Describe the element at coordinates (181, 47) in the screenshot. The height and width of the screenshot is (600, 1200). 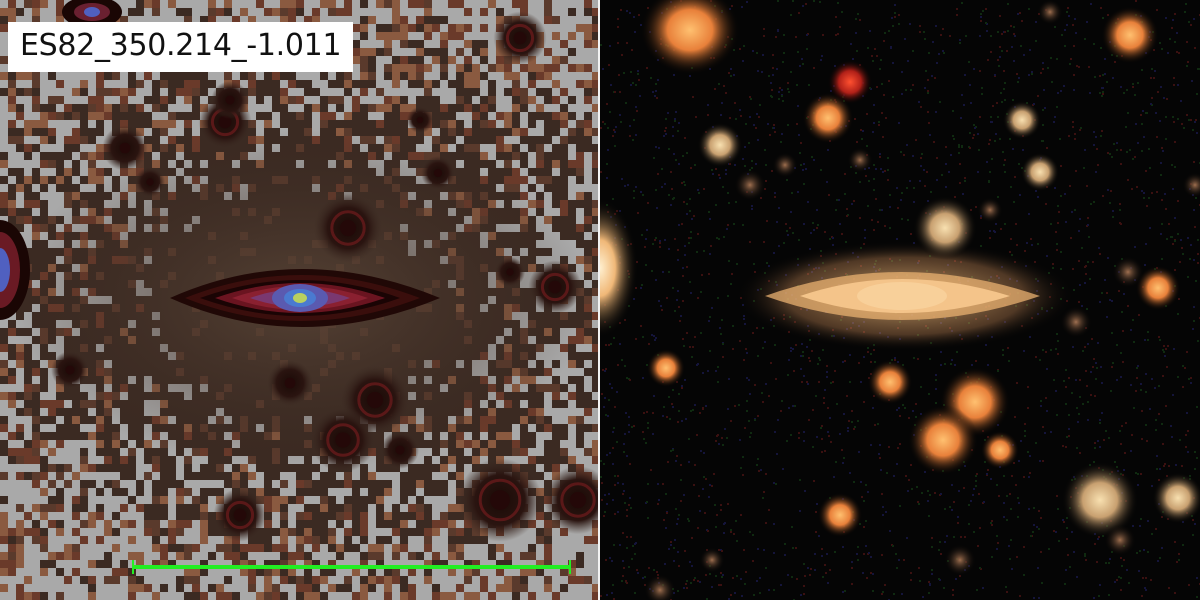
I see `object-id-label: ES82_350.214_-1.011` at that location.